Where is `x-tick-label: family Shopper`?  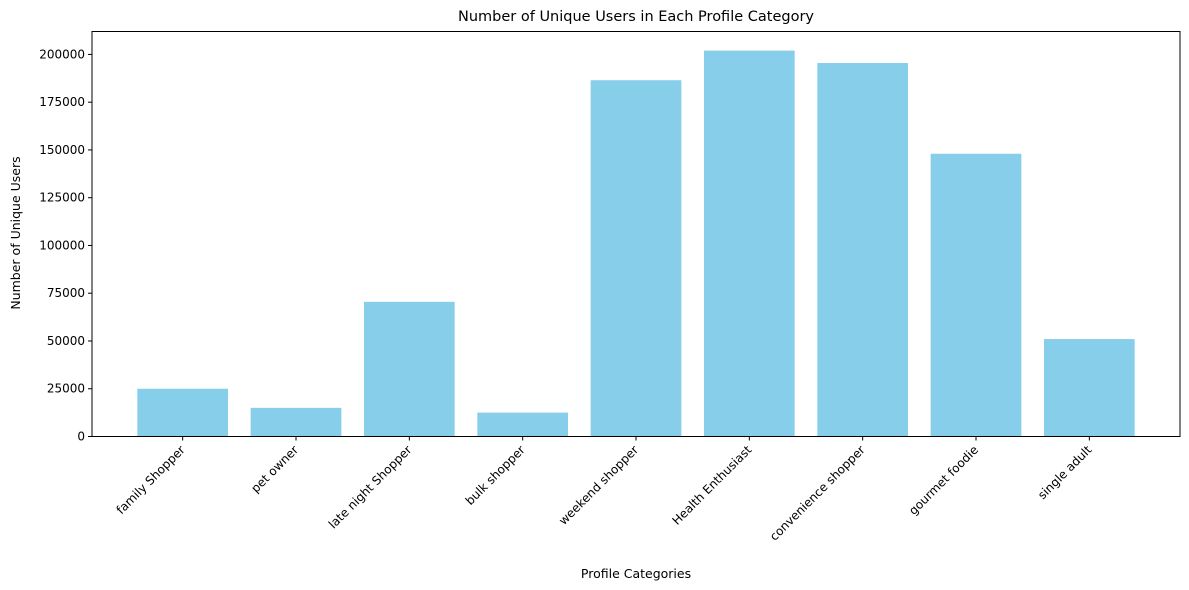
x-tick-label: family Shopper is located at coordinates (151, 480).